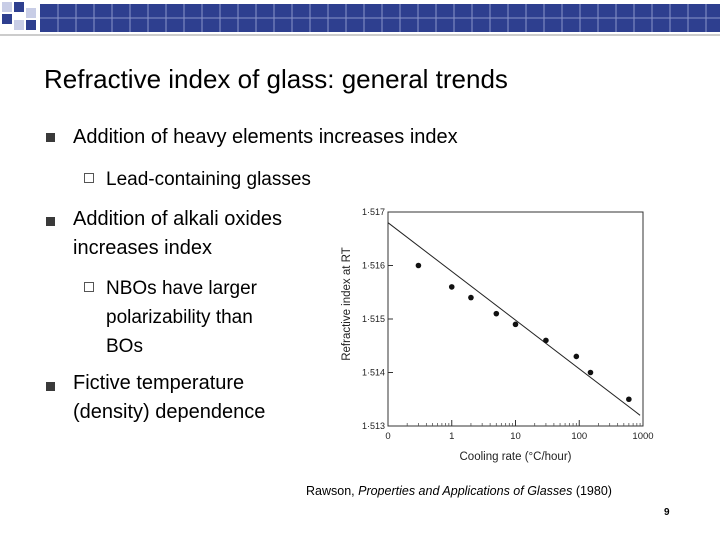  What do you see at coordinates (579, 436) in the screenshot?
I see `x-tick-label: 100` at bounding box center [579, 436].